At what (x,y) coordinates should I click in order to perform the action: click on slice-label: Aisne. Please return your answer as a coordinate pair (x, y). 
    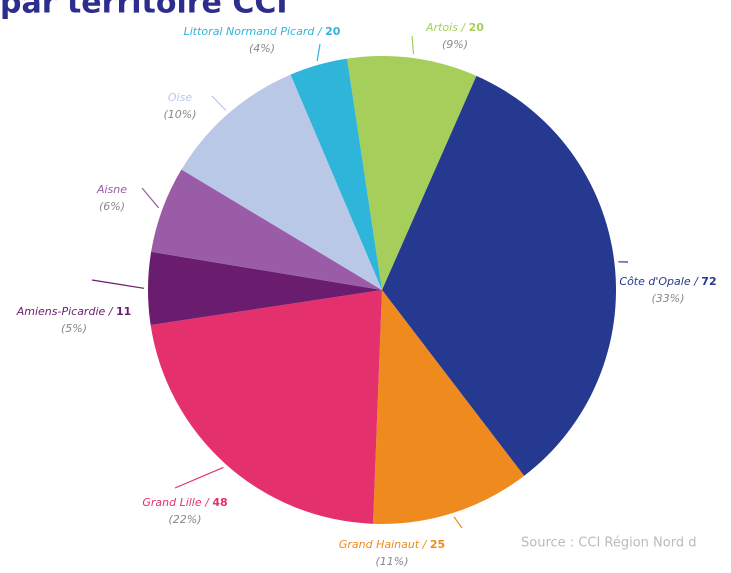
    Looking at the image, I should click on (111, 189).